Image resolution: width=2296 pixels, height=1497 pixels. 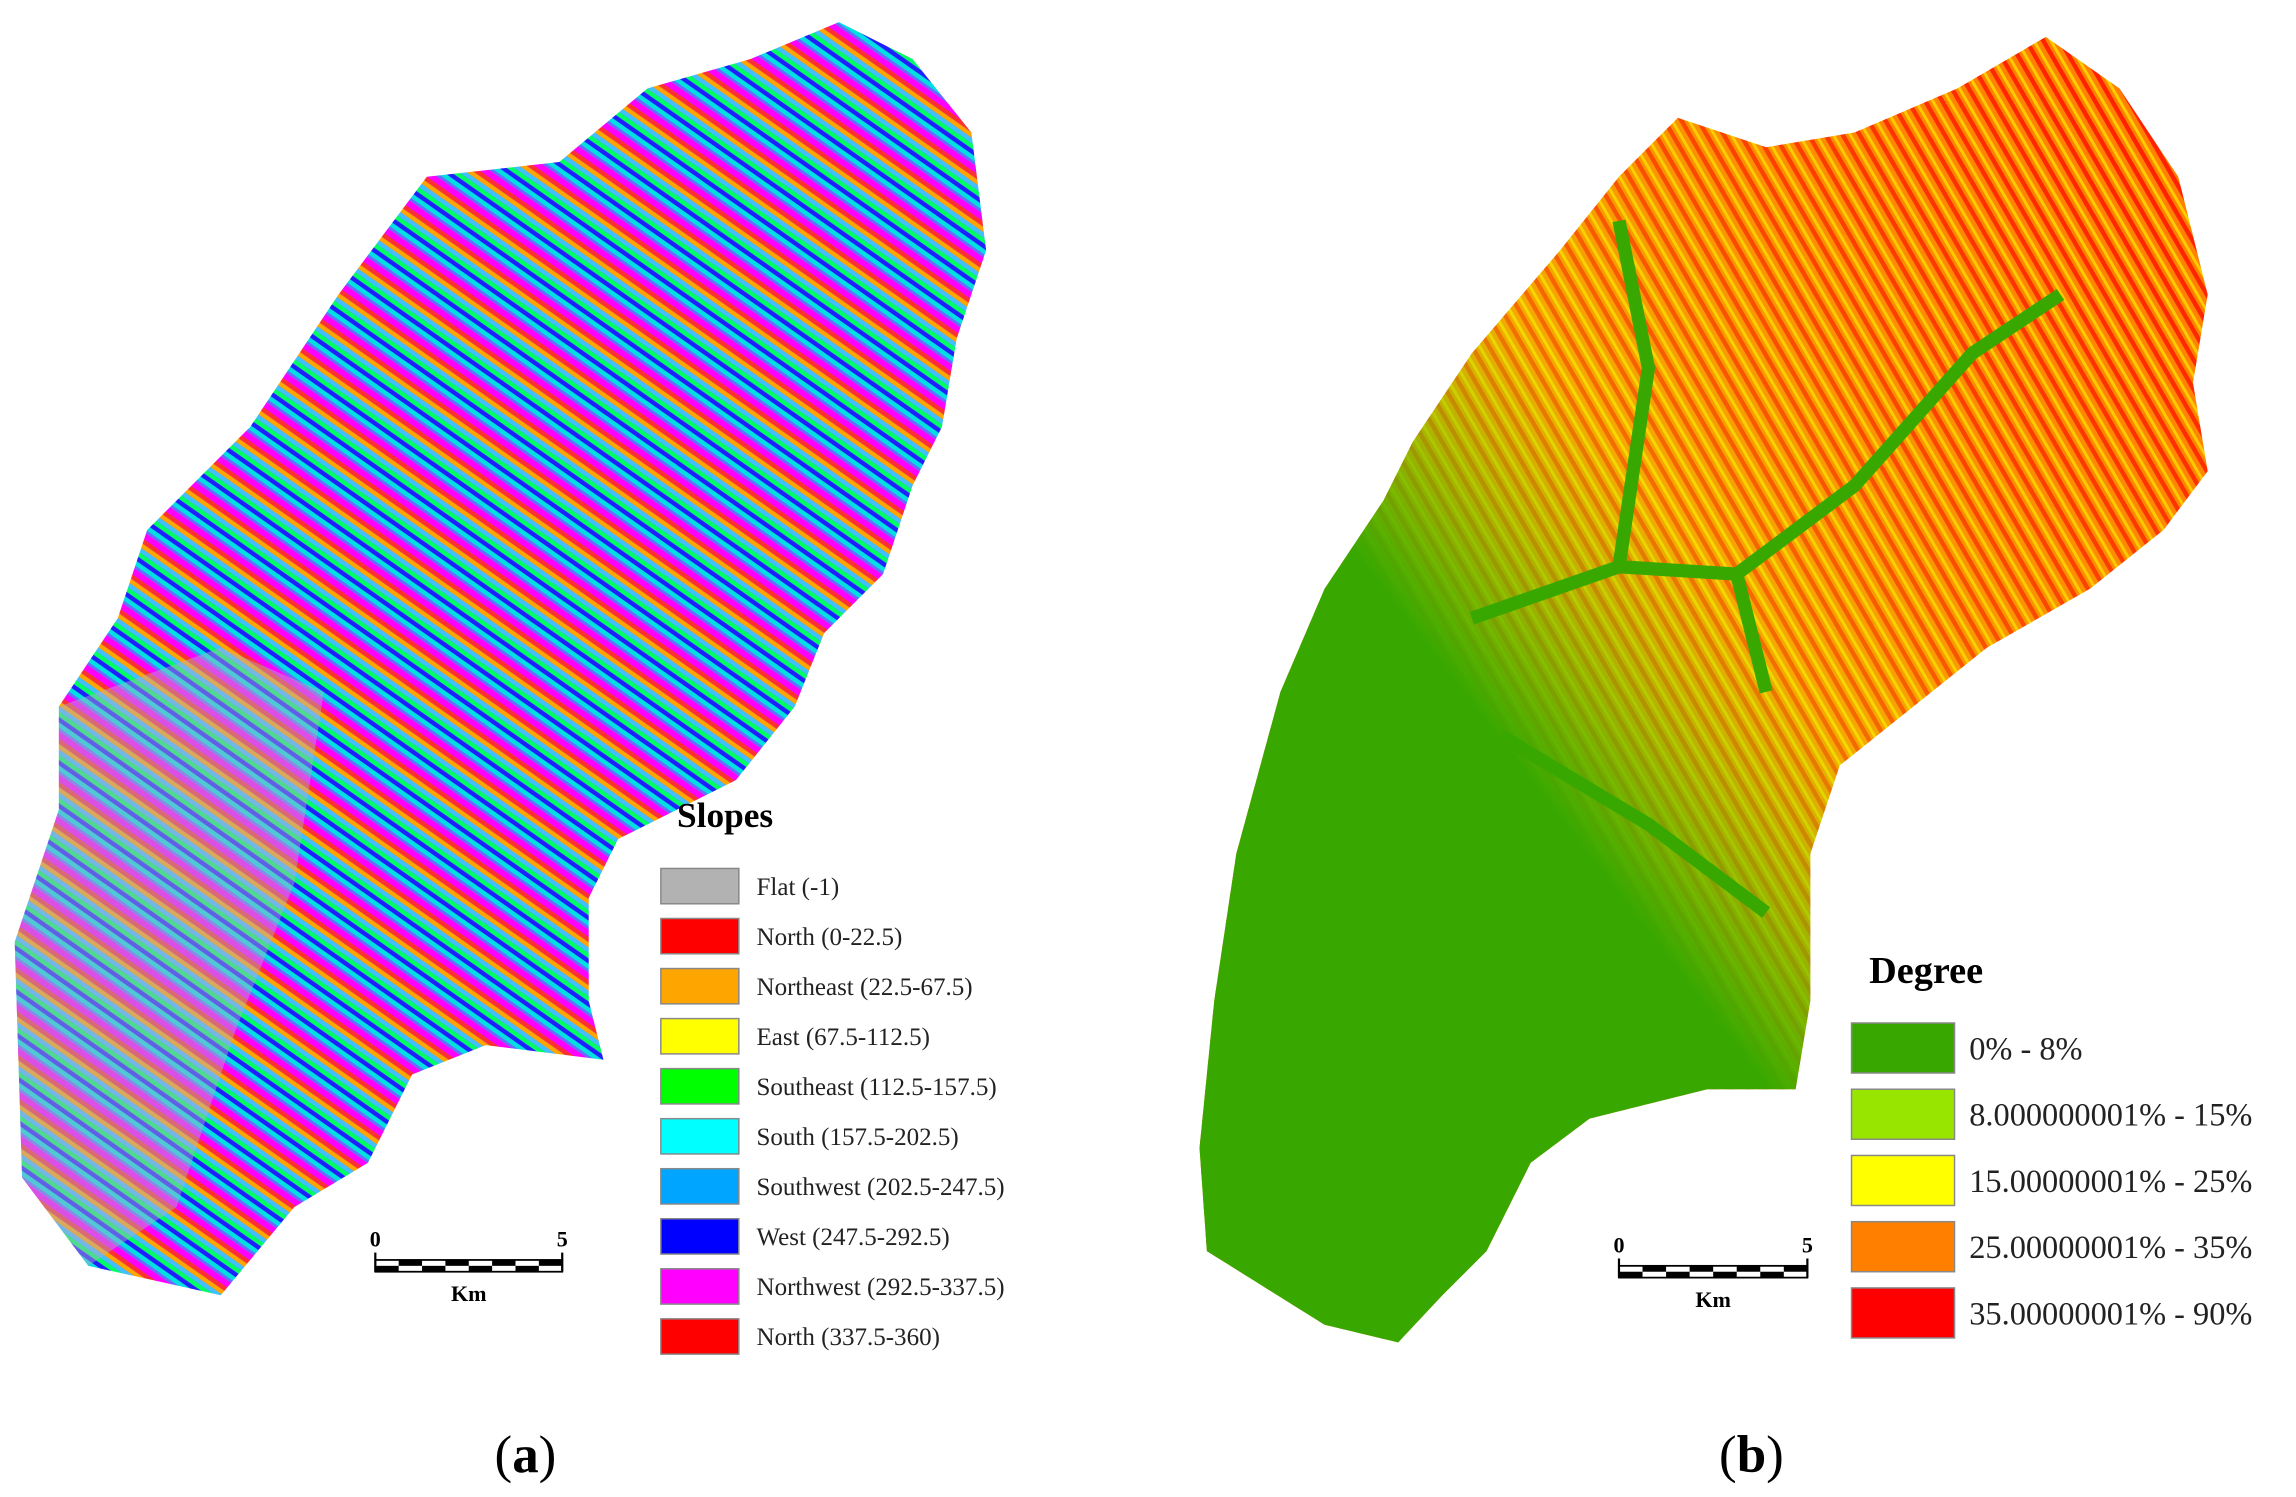 What do you see at coordinates (2110, 1182) in the screenshot?
I see `legend-label: 15.00000001% - 25%` at bounding box center [2110, 1182].